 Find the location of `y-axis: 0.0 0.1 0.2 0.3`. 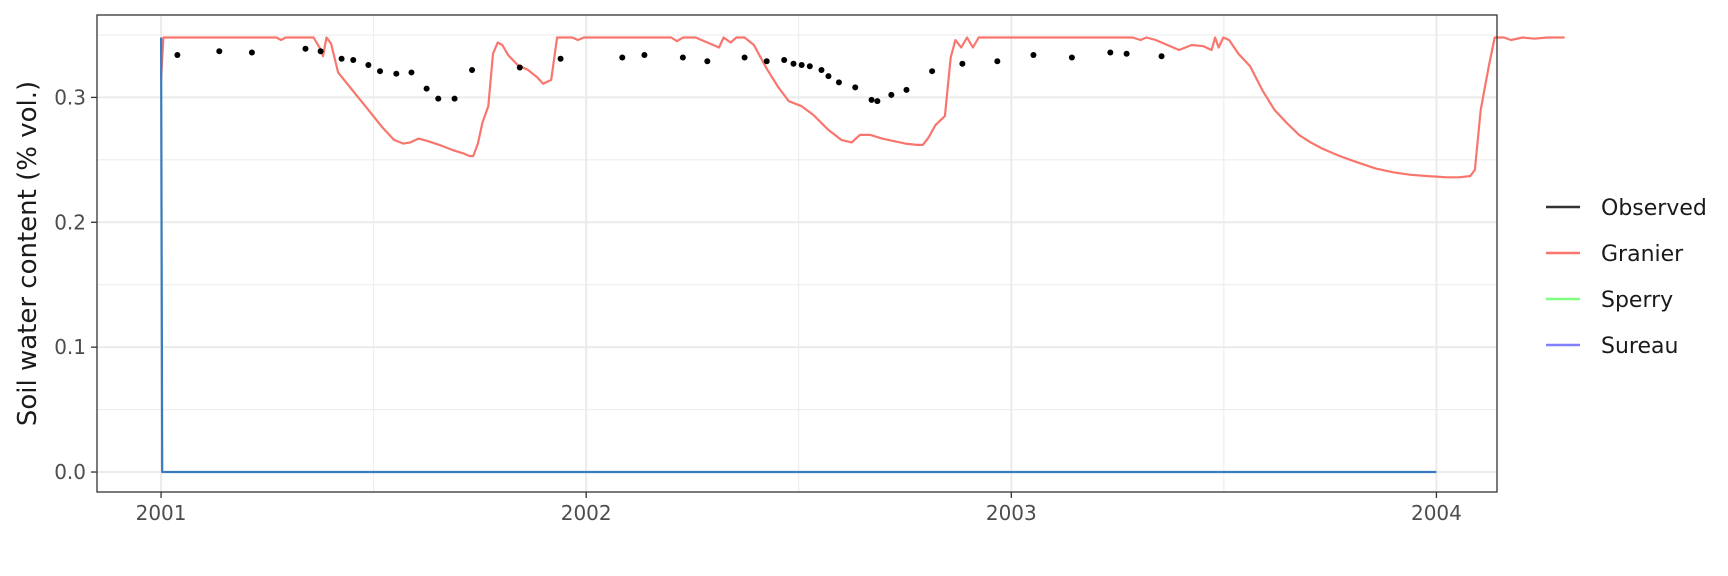

y-axis: 0.0 0.1 0.2 0.3 is located at coordinates (75, 284).